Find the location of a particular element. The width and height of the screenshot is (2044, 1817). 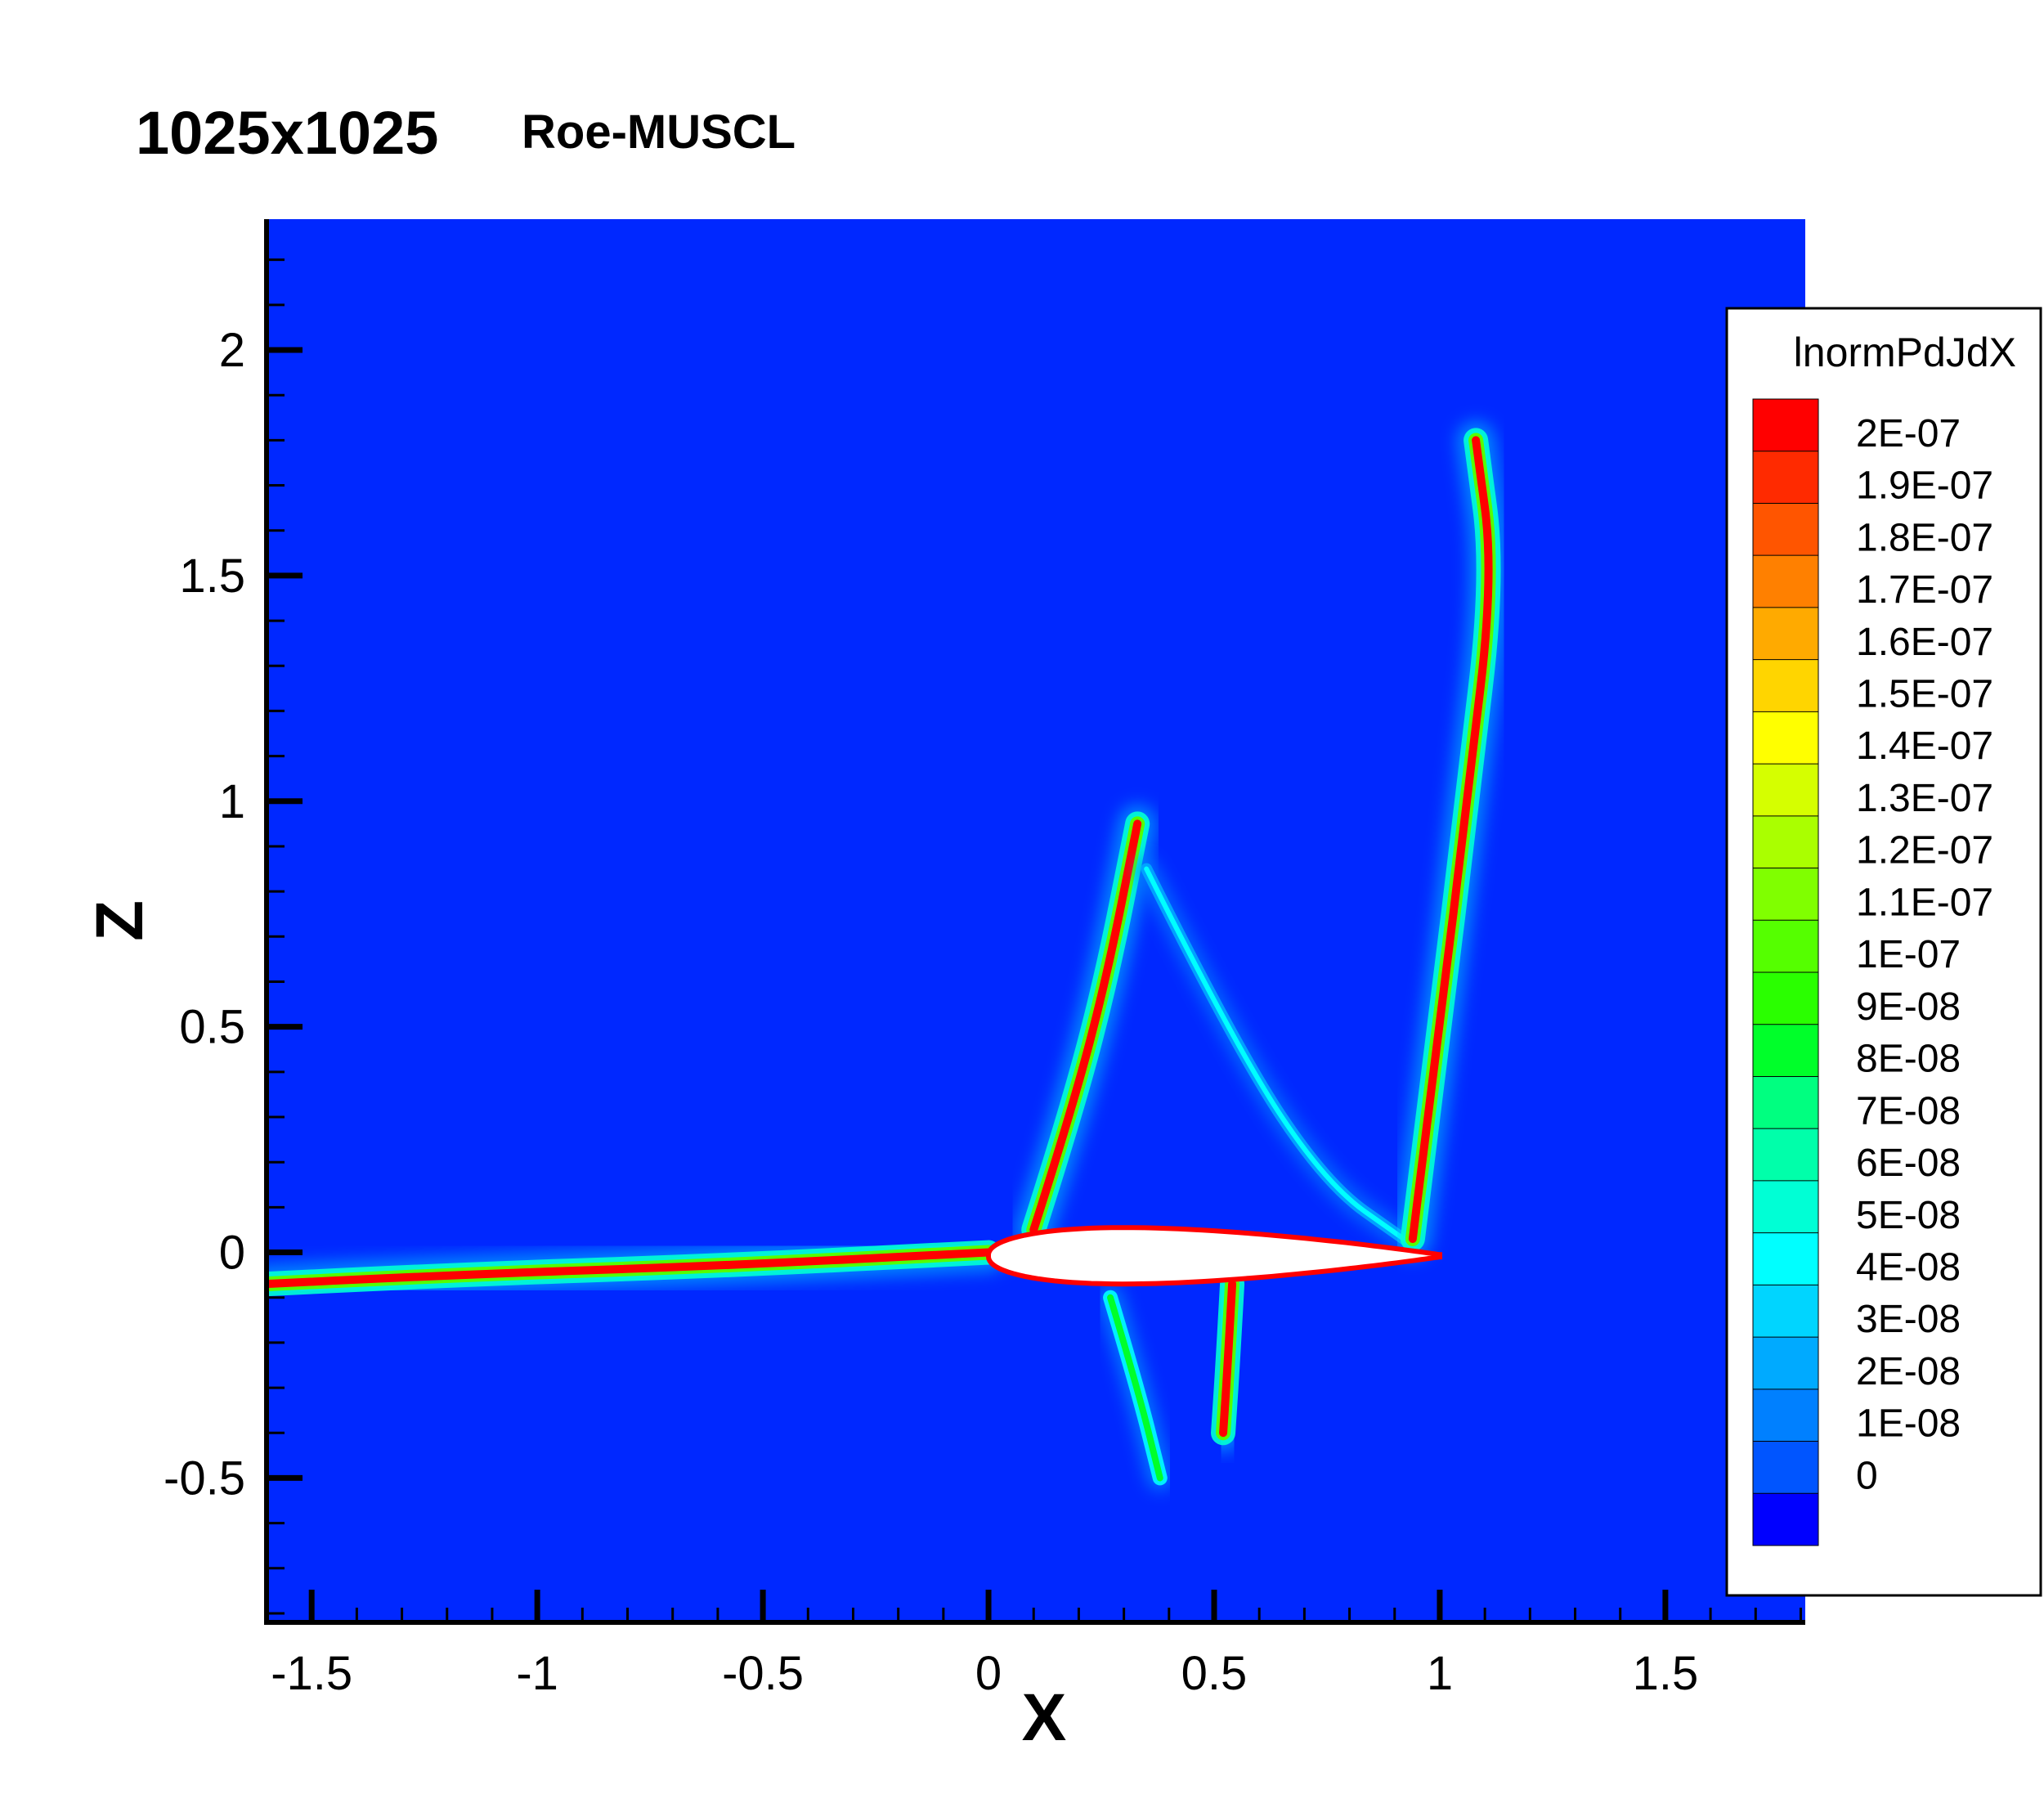

legend-label: 1.3E-07 is located at coordinates (1924, 798).